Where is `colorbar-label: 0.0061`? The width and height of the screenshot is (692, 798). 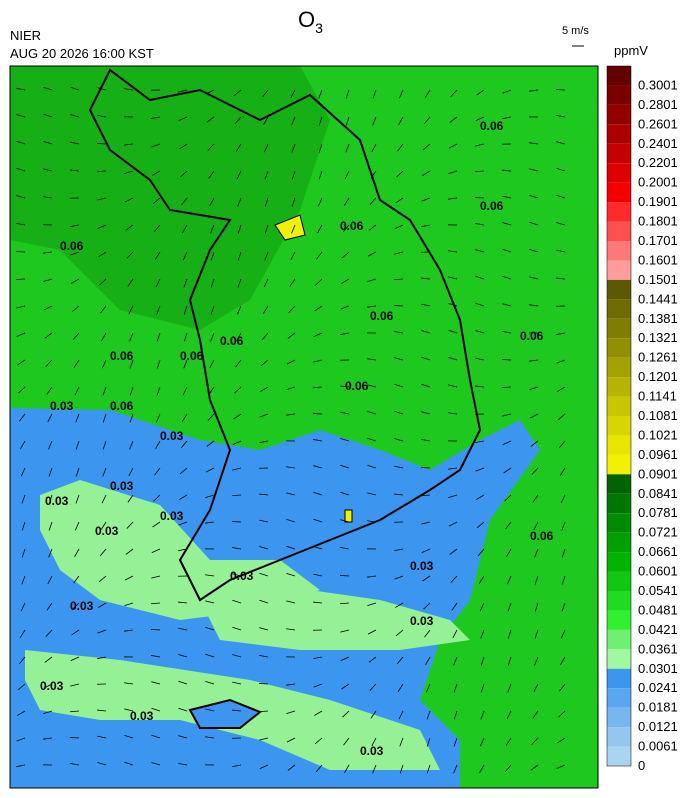
colorbar-label: 0.0061 is located at coordinates (658, 746).